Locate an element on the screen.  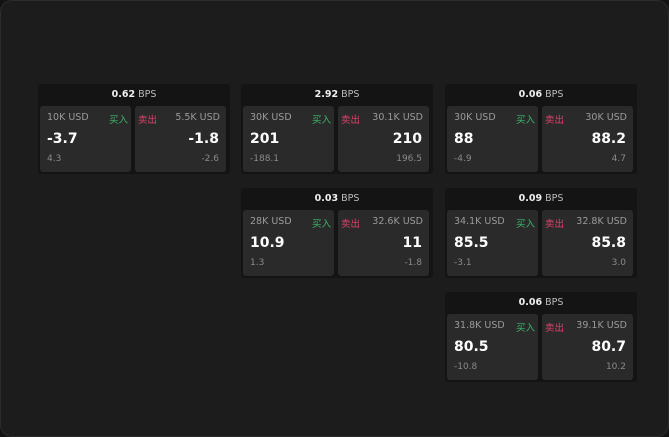
bid-card: 28K USD 买入 10.9 1.3 is located at coordinates (288, 243).